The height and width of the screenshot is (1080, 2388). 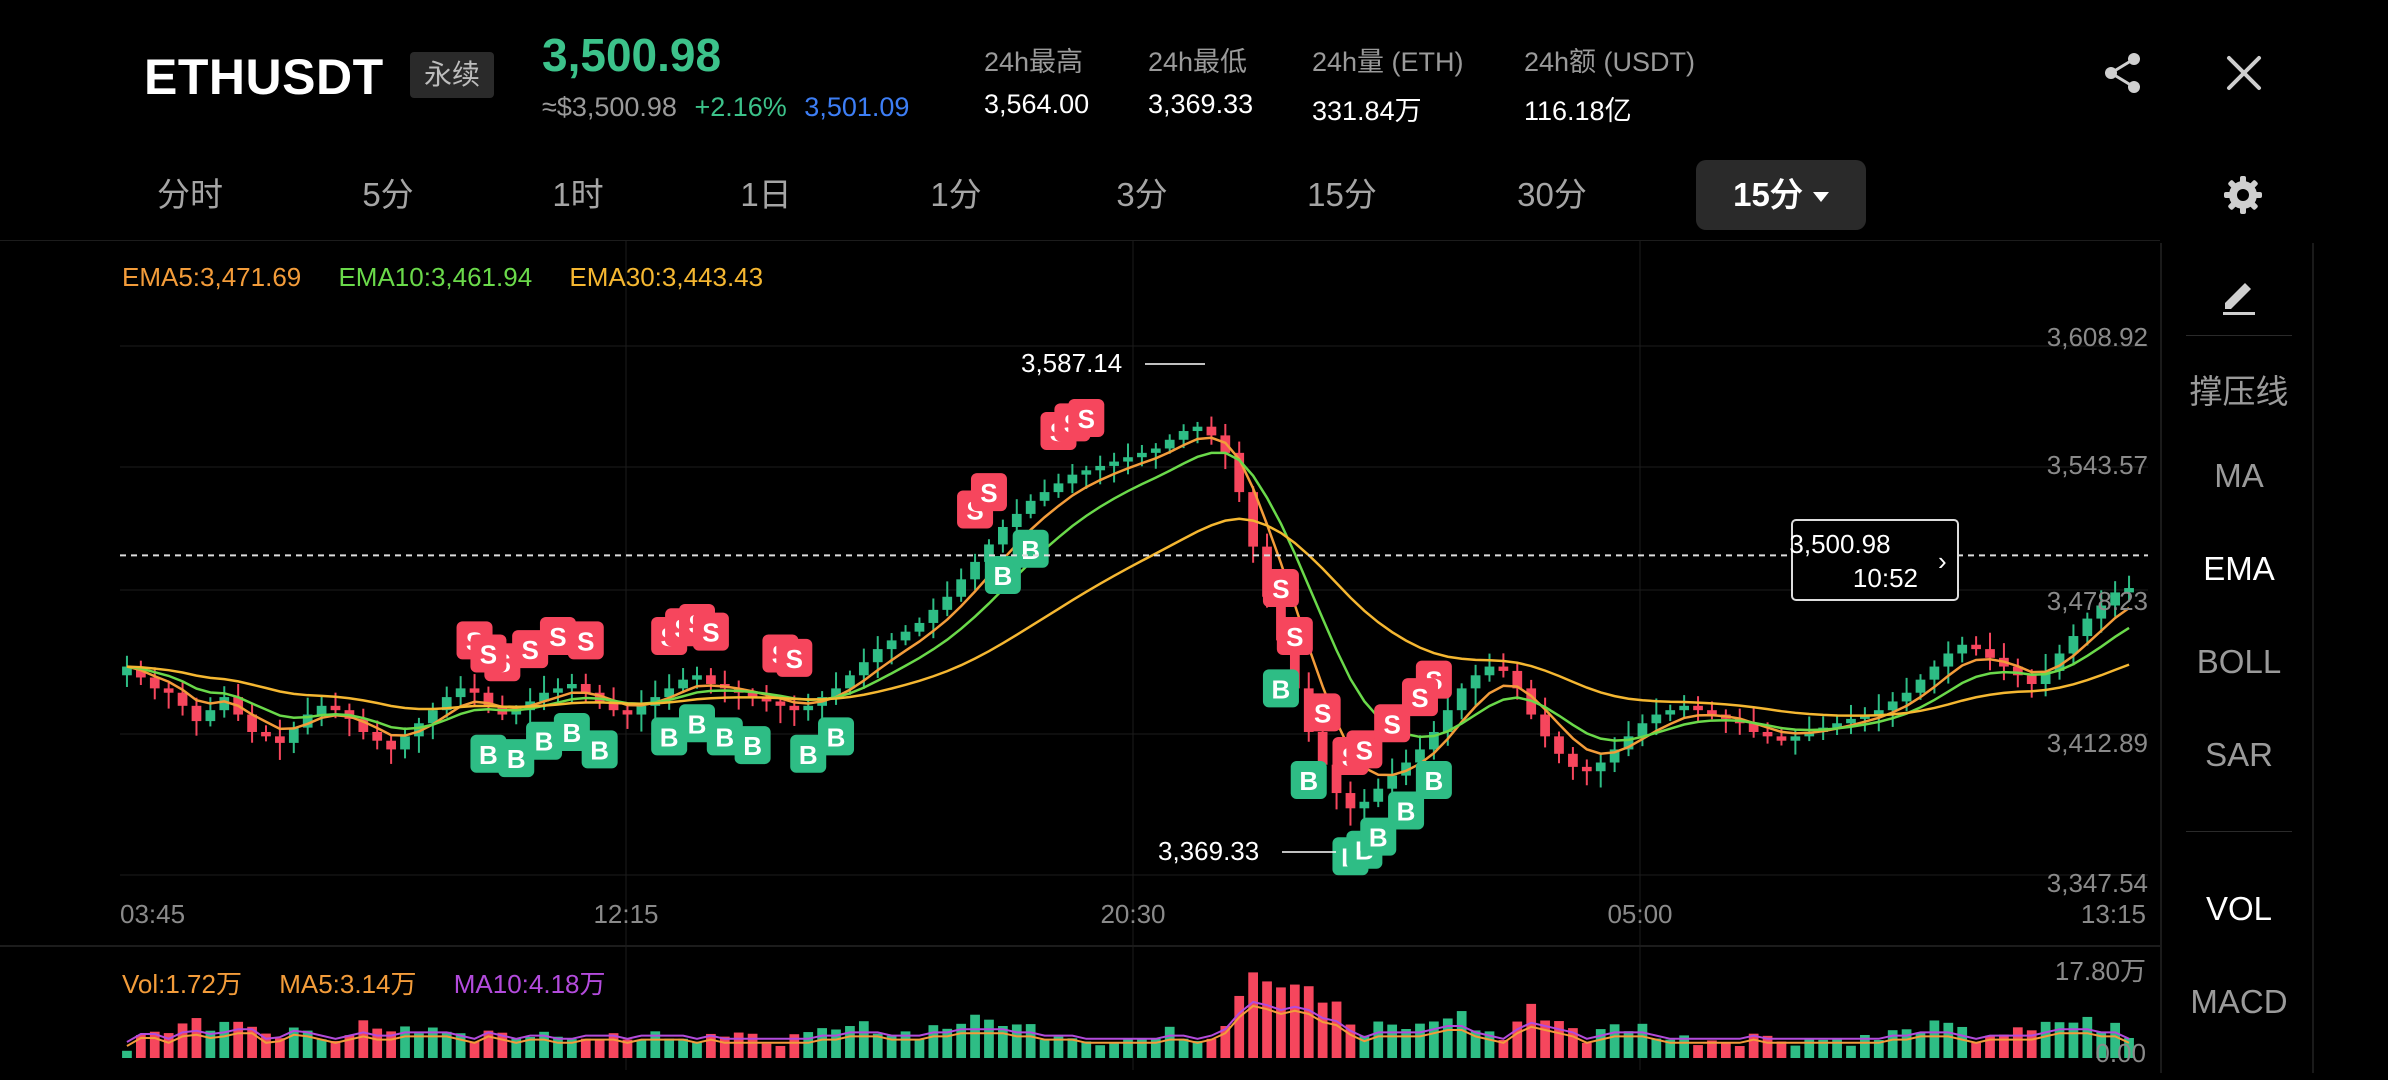 What do you see at coordinates (2239, 661) in the screenshot?
I see `tool-boll: BOLL` at bounding box center [2239, 661].